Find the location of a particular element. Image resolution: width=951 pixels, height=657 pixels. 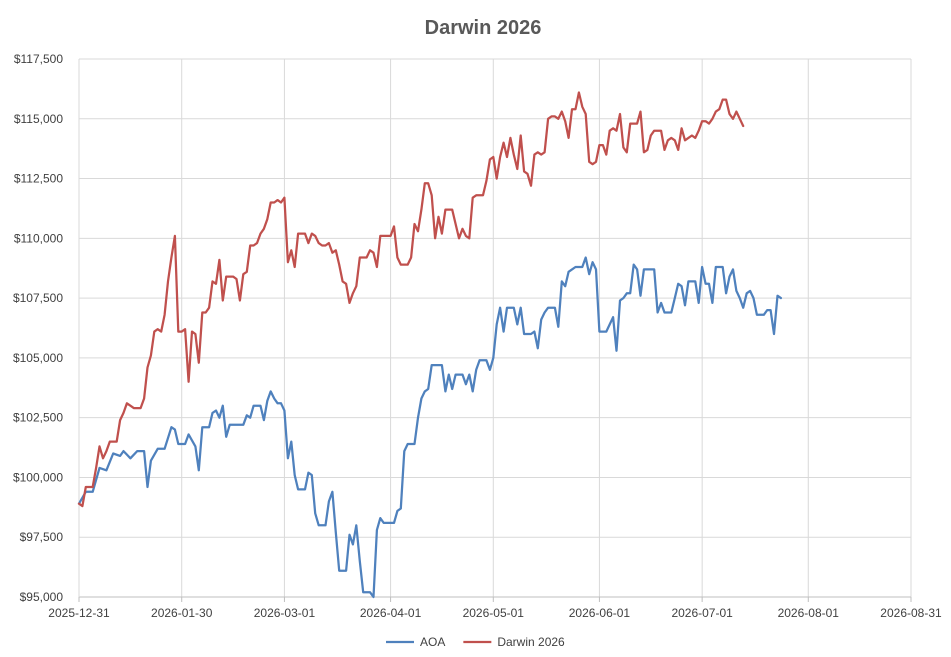

y-tick-label: $105,000 is located at coordinates (38, 358).